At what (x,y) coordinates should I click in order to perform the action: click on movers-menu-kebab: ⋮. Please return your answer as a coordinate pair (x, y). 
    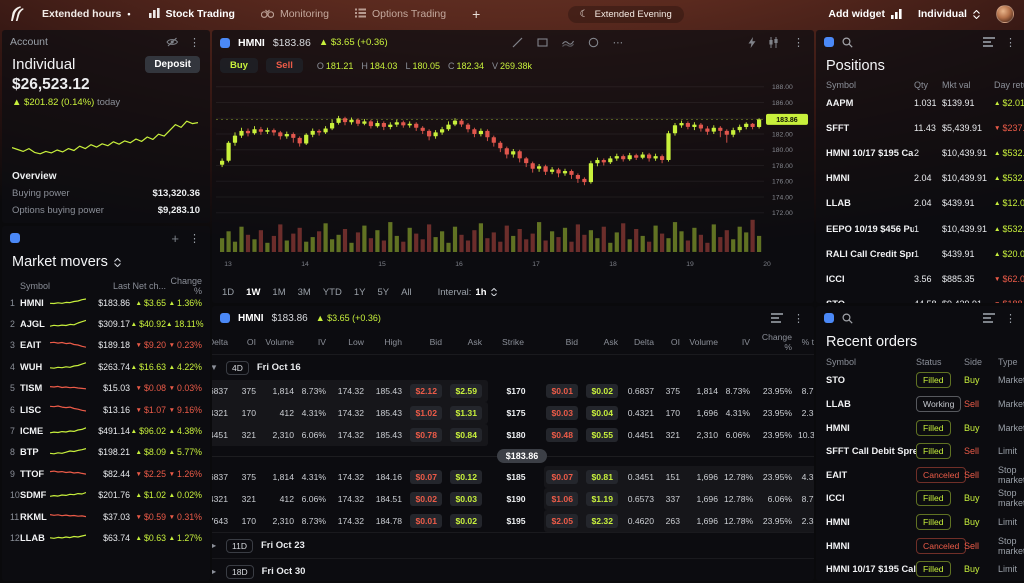
    Looking at the image, I should click on (194, 238).